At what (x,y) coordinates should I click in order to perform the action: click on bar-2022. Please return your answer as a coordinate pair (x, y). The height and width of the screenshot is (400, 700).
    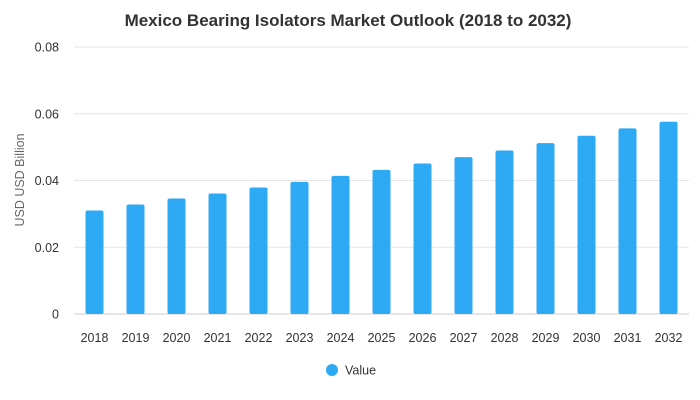
    Looking at the image, I should click on (258, 250).